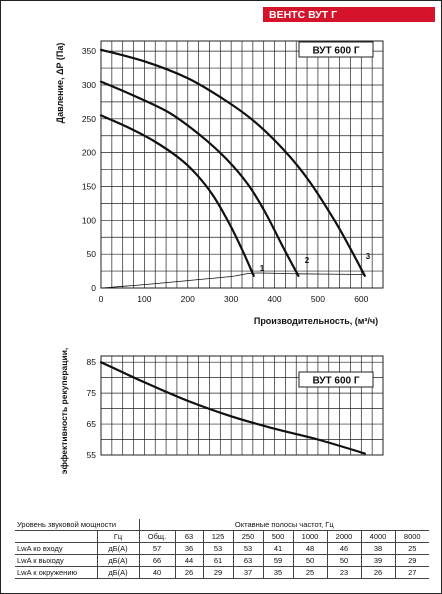 This screenshot has width=442, height=594. I want to click on y-tick-label: 0, so click(93, 288).